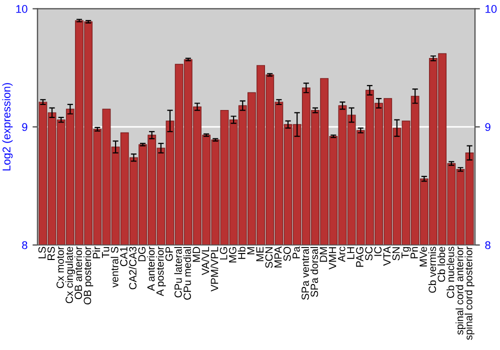 The image size is (500, 350). Describe the element at coordinates (7, 126) in the screenshot. I see `y-axis-title: Log2 (expression)` at that location.